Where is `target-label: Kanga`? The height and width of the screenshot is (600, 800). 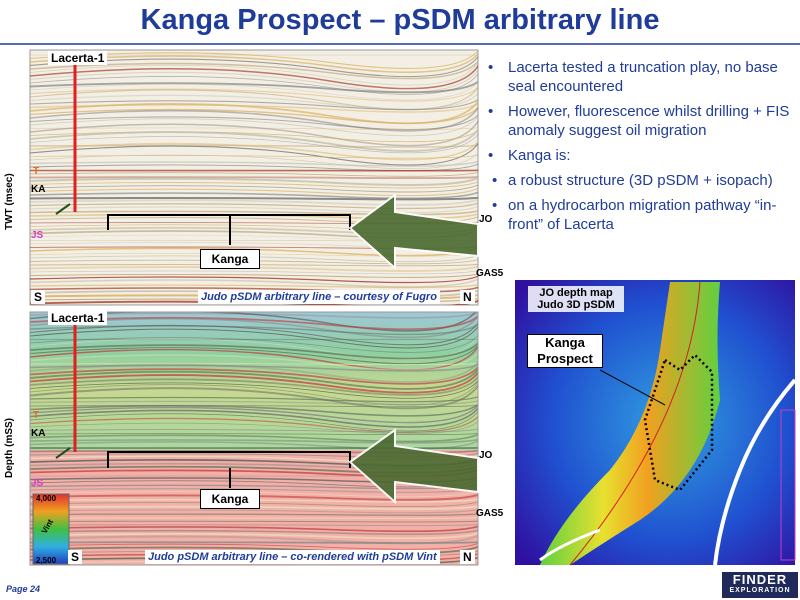
target-label: Kanga is located at coordinates (230, 499).